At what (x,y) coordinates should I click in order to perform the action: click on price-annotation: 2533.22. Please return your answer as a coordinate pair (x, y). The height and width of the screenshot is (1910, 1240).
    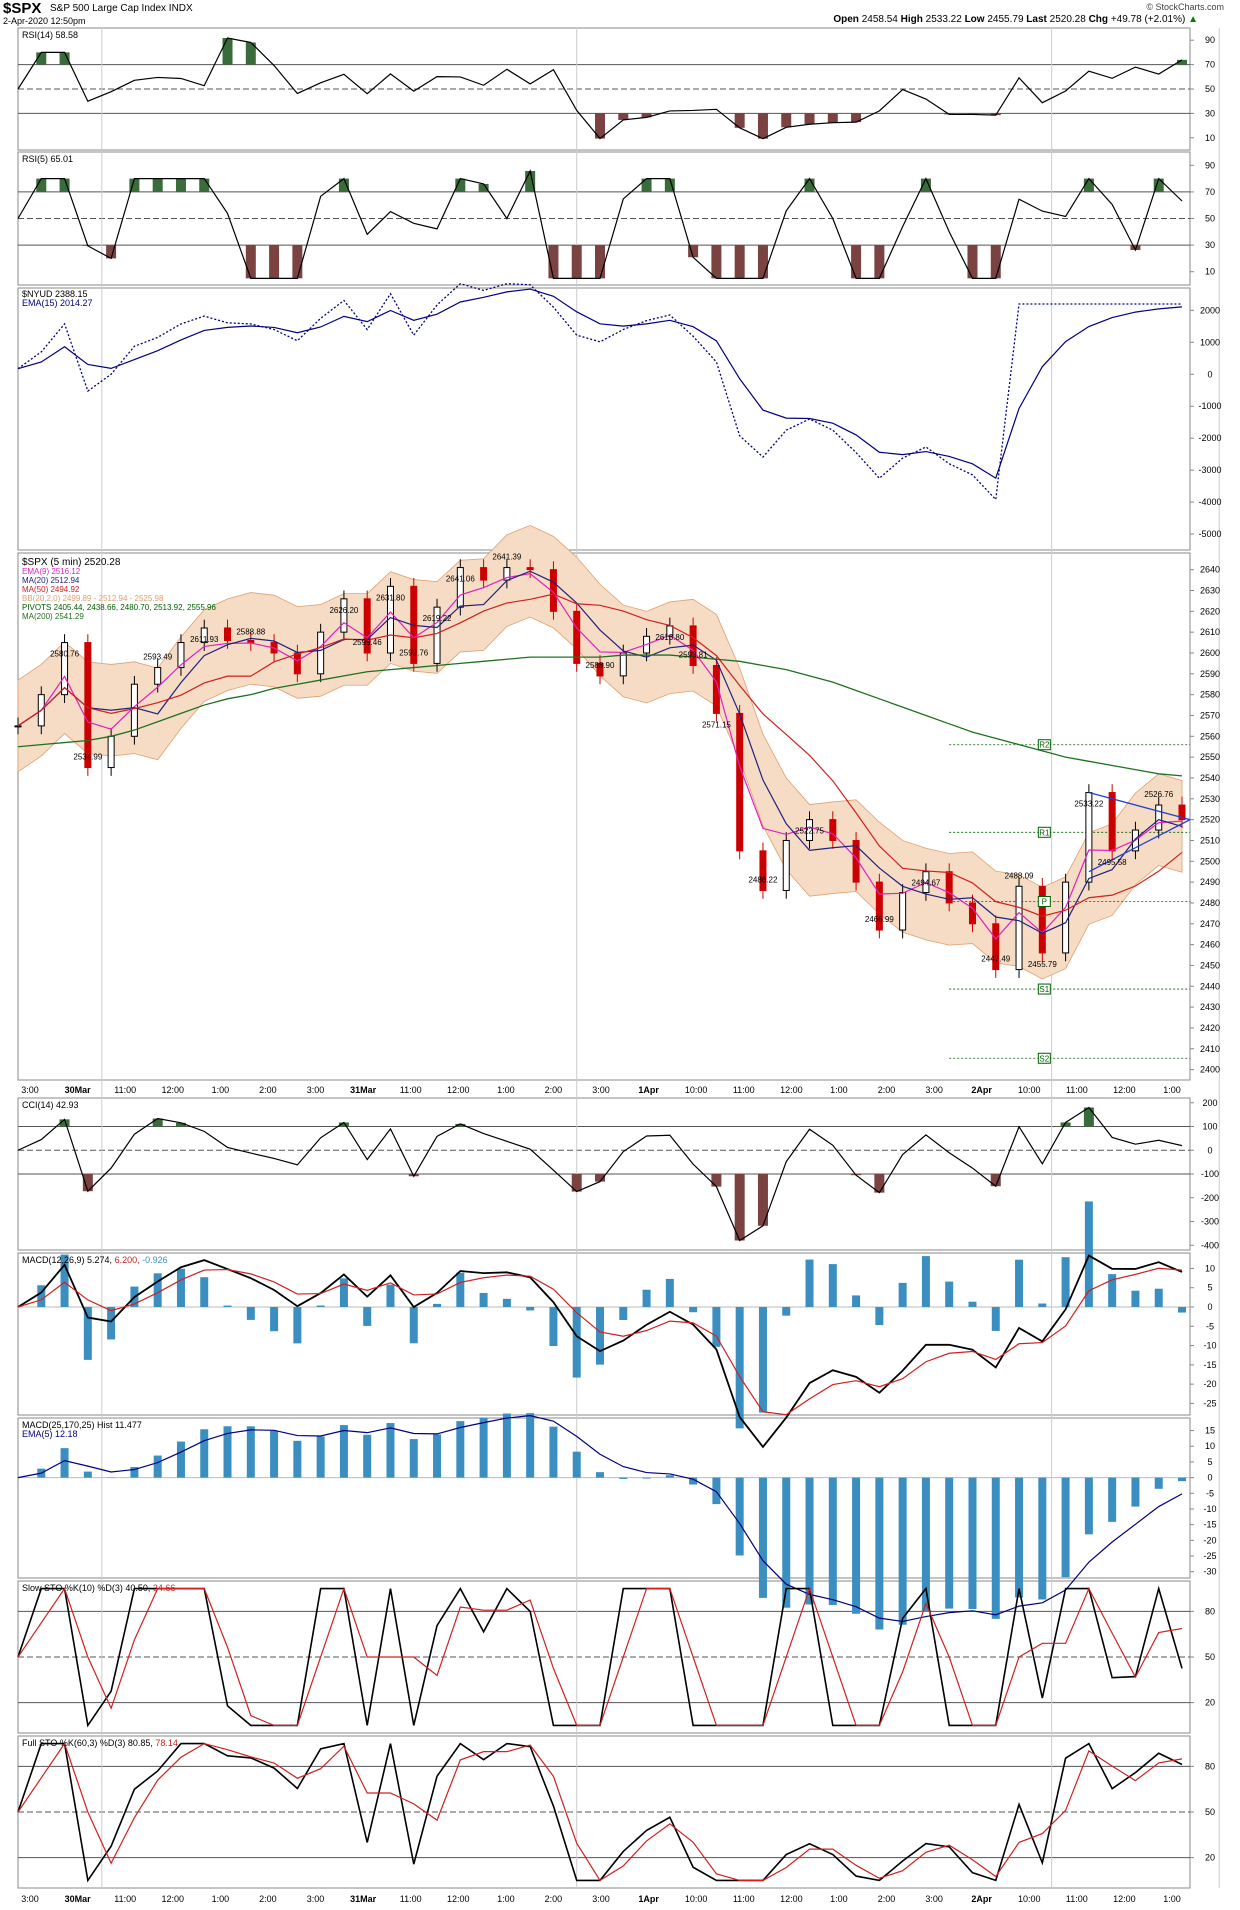
    Looking at the image, I should click on (1088, 804).